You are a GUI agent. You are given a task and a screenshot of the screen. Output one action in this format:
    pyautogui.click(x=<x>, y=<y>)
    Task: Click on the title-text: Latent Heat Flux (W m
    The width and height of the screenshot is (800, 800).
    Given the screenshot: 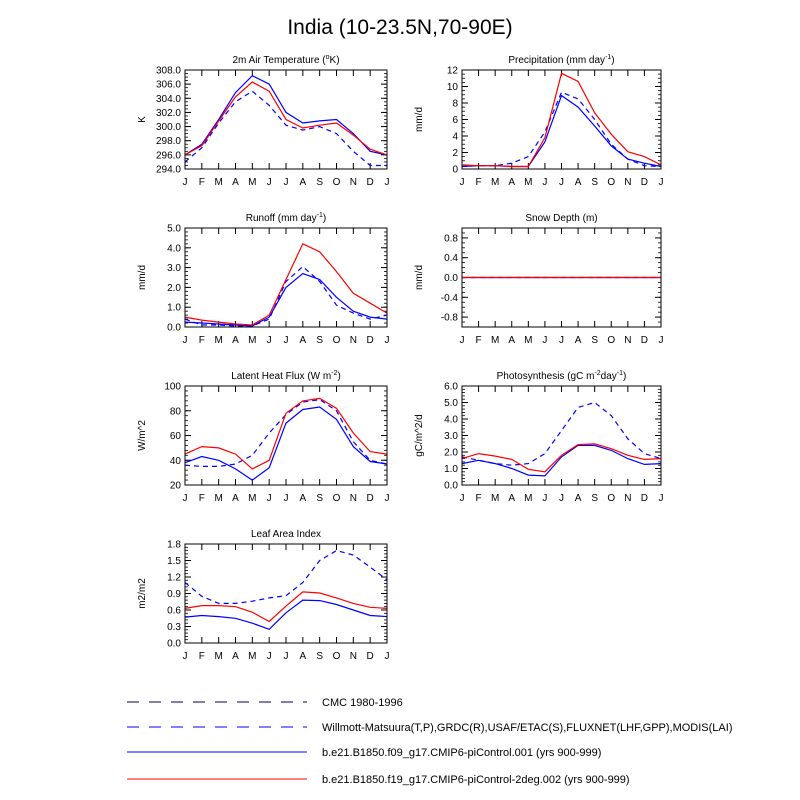 What is the action you would take?
    pyautogui.click(x=281, y=376)
    